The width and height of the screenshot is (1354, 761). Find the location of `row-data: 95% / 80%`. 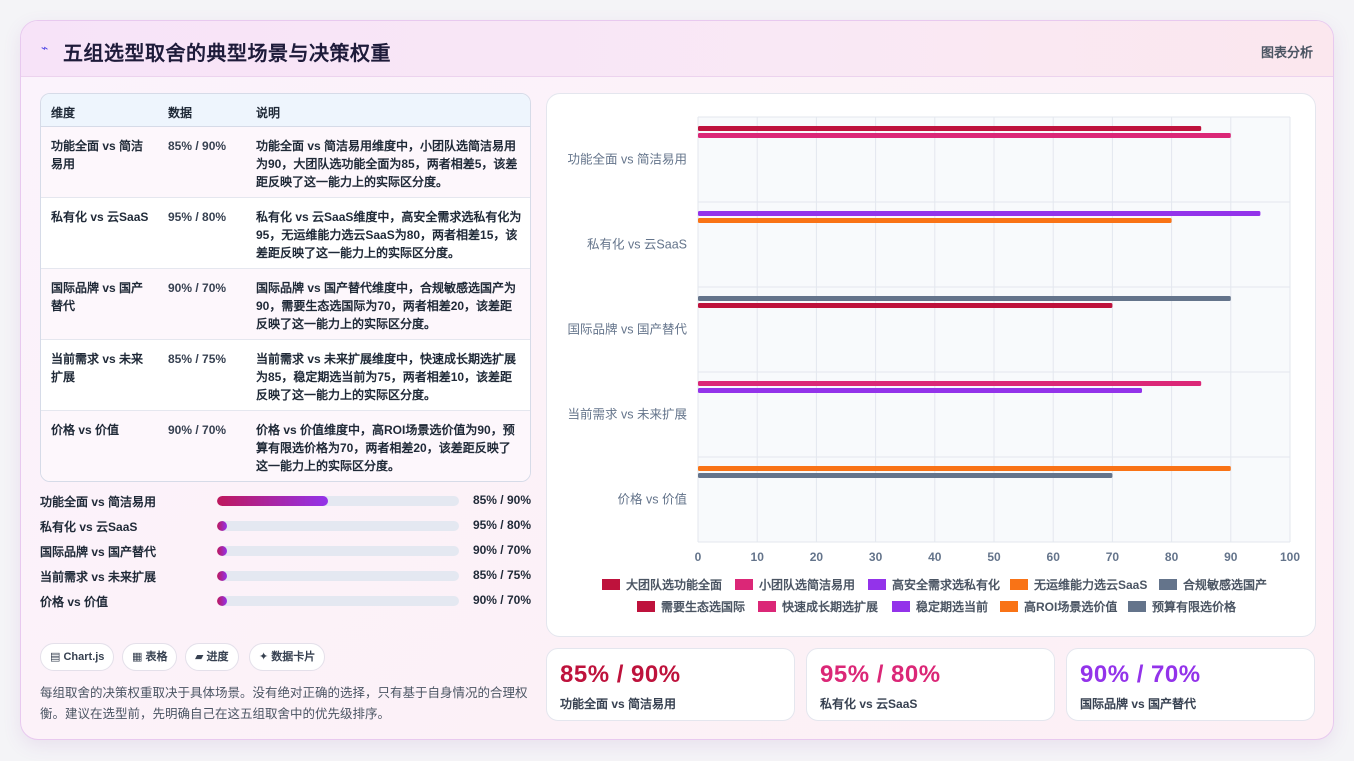

row-data: 95% / 80% is located at coordinates (197, 217).